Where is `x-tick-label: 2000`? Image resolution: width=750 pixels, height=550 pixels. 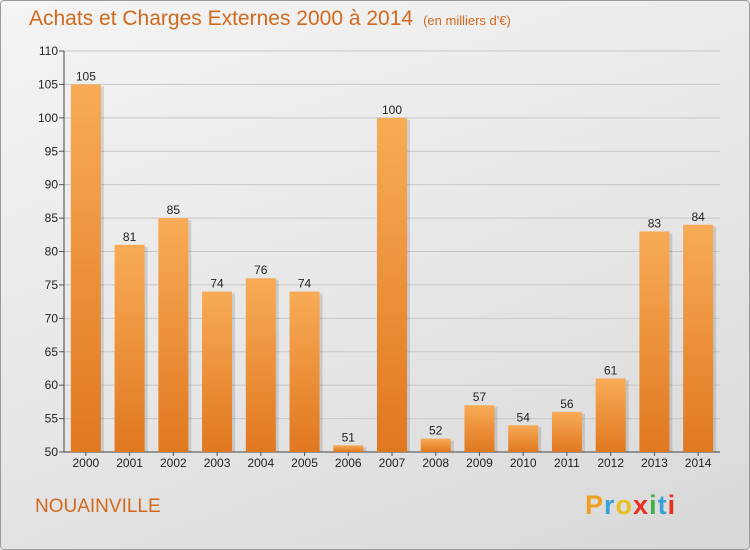 x-tick-label: 2000 is located at coordinates (86, 463).